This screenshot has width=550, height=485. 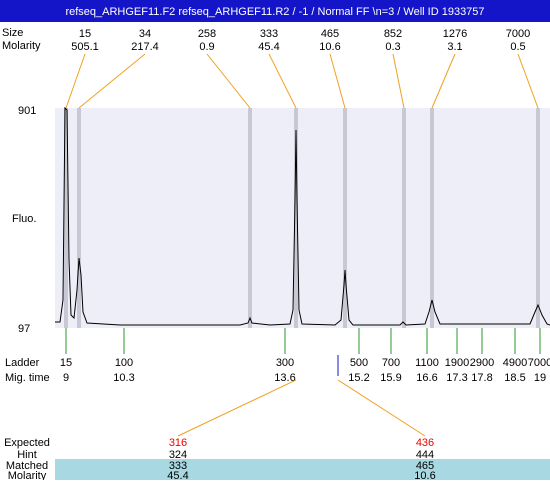 I want to click on ladder-mig: 9, so click(x=66, y=378).